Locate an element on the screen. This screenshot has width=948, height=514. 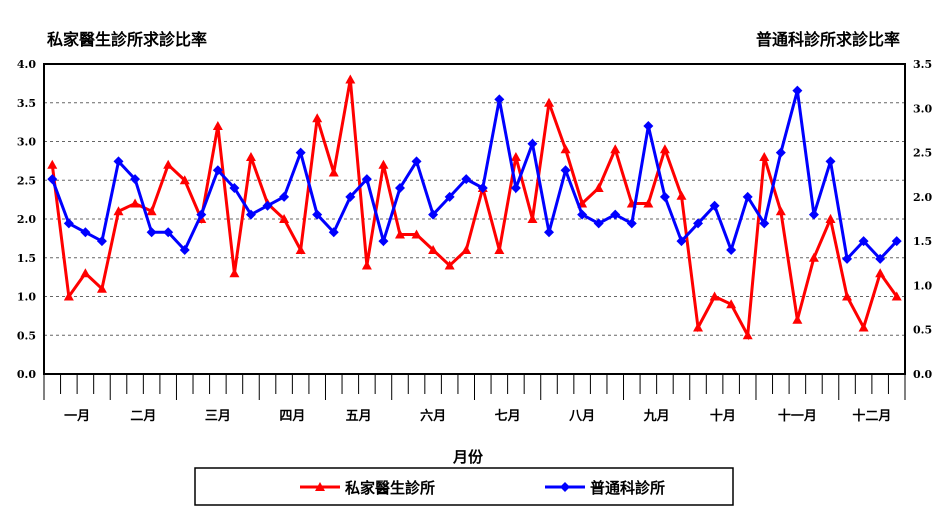
legend-marker-triangle is located at coordinates (320, 486).